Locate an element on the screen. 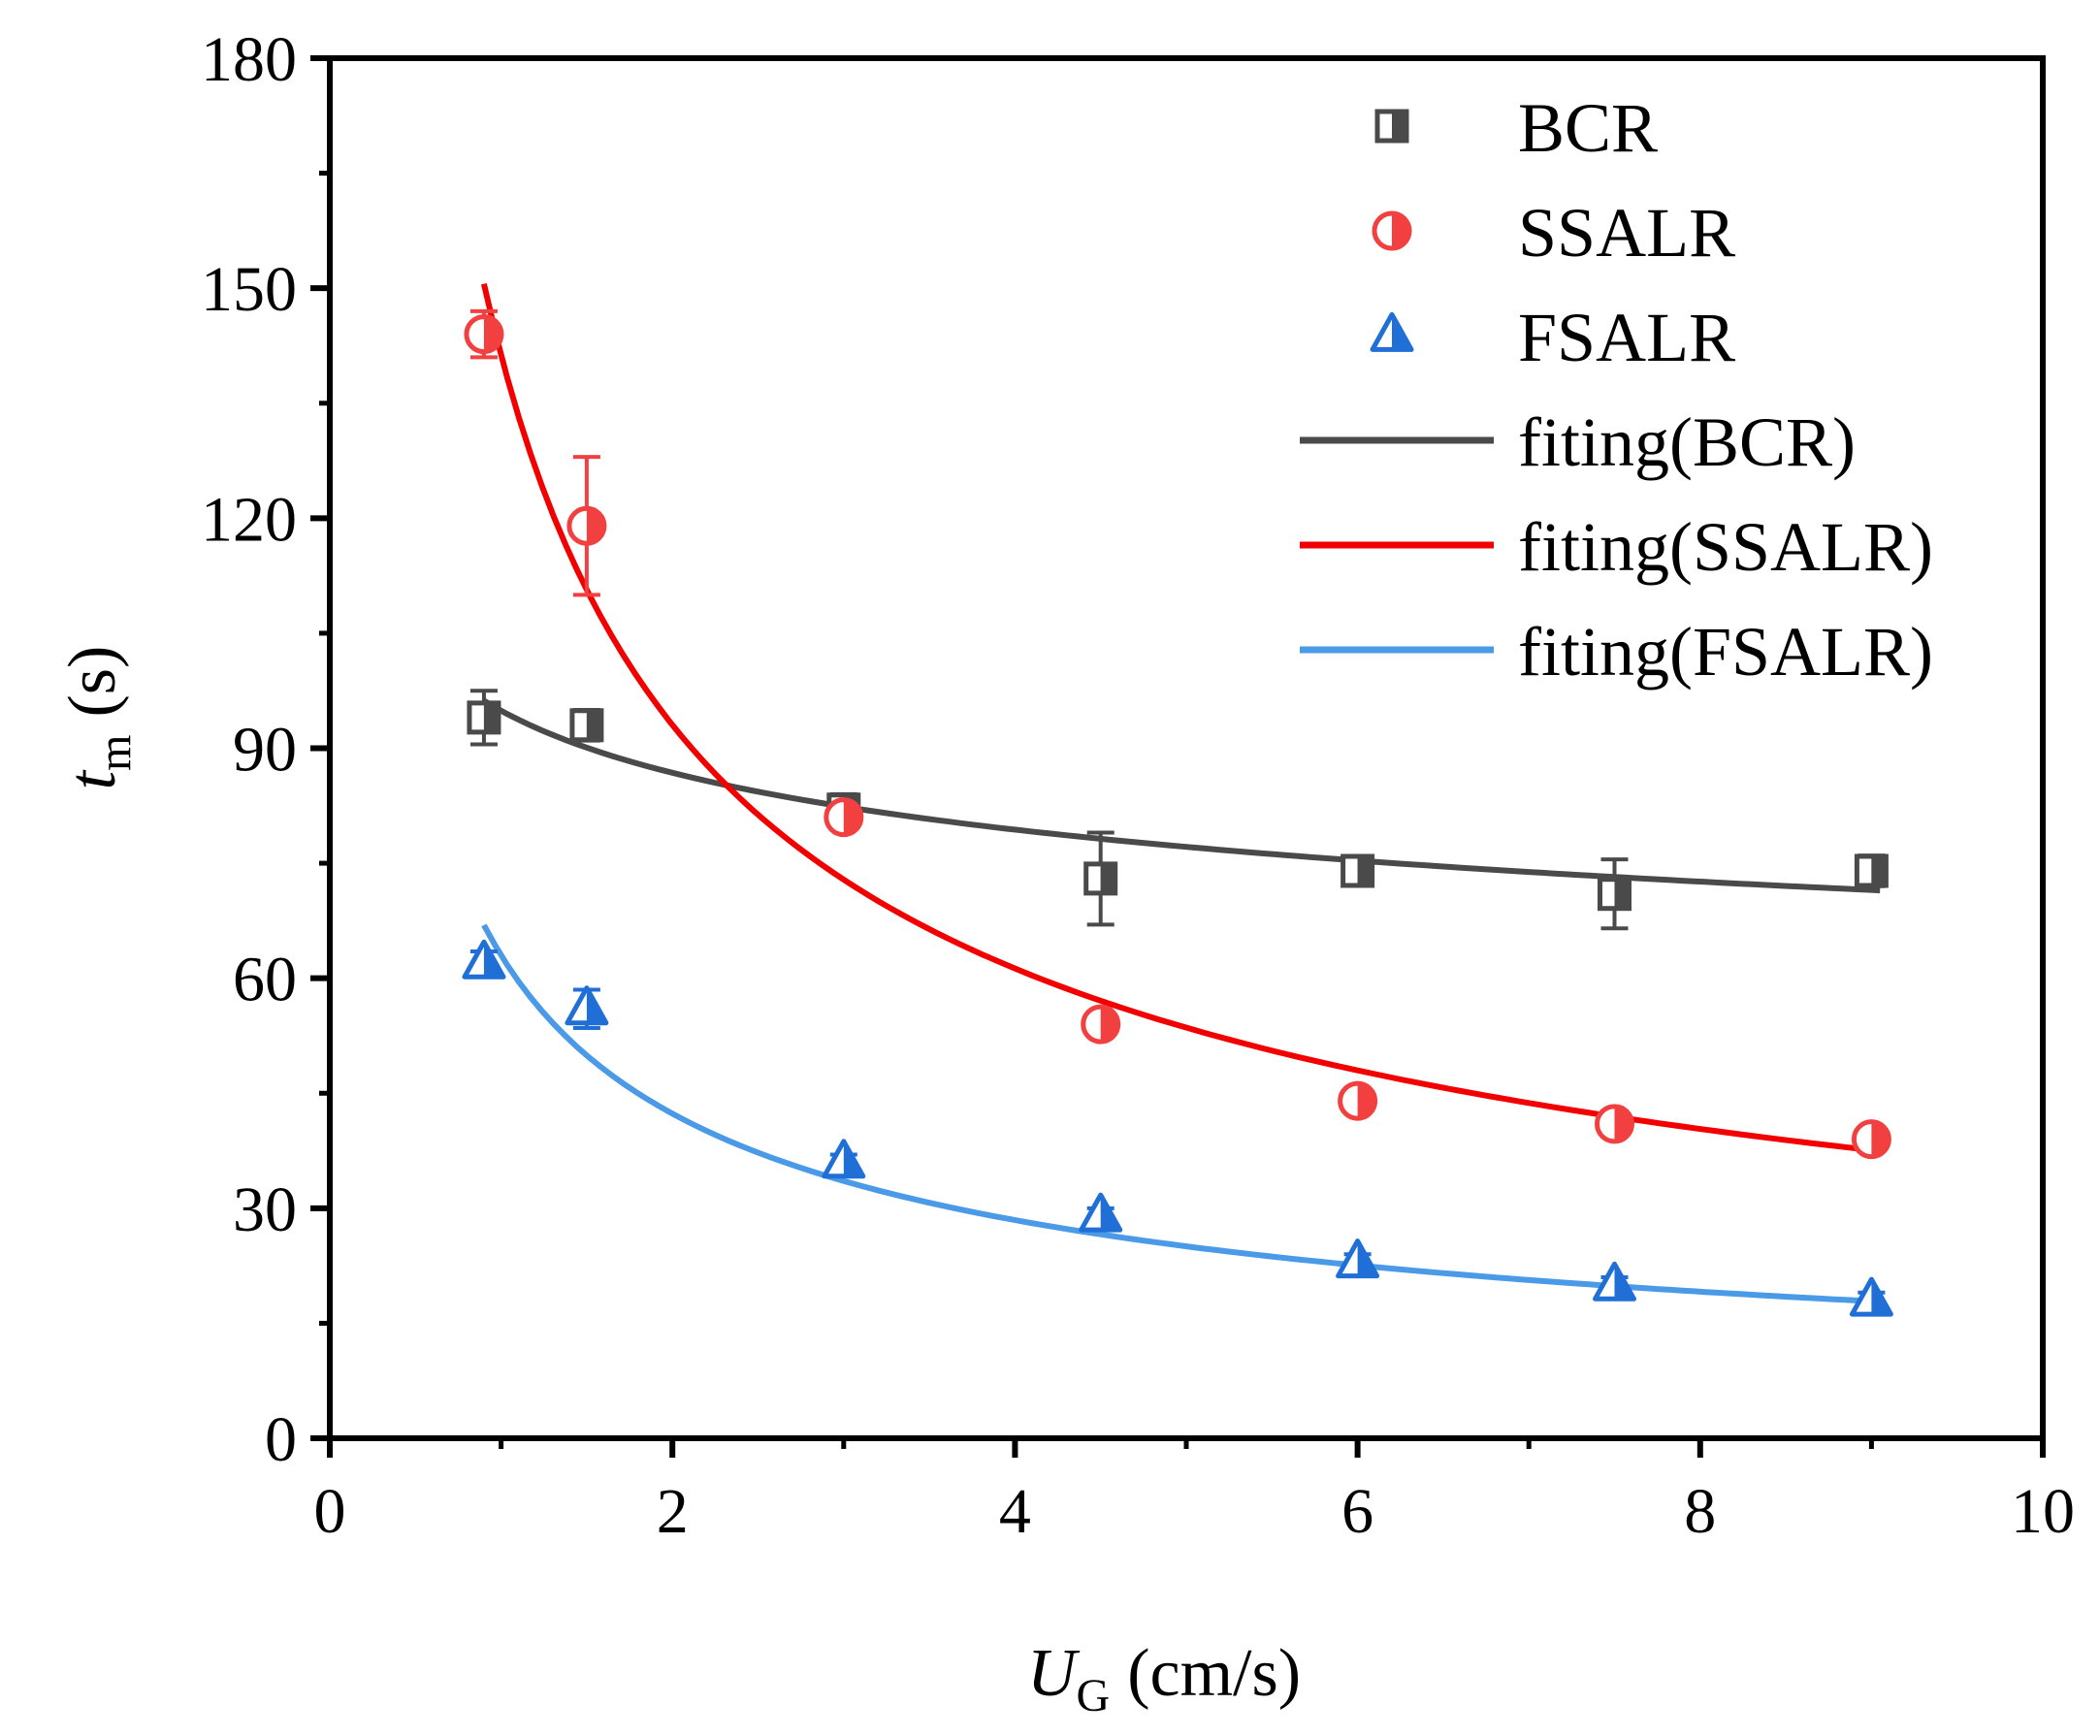 Image resolution: width=2100 pixels, height=1736 pixels. y-tick-label: 120 is located at coordinates (249, 519).